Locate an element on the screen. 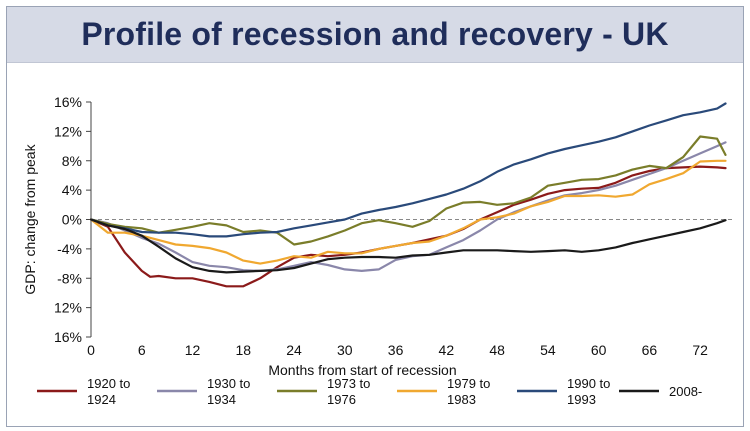 This screenshot has height=431, width=750. x-tick-label: 42 is located at coordinates (447, 350).